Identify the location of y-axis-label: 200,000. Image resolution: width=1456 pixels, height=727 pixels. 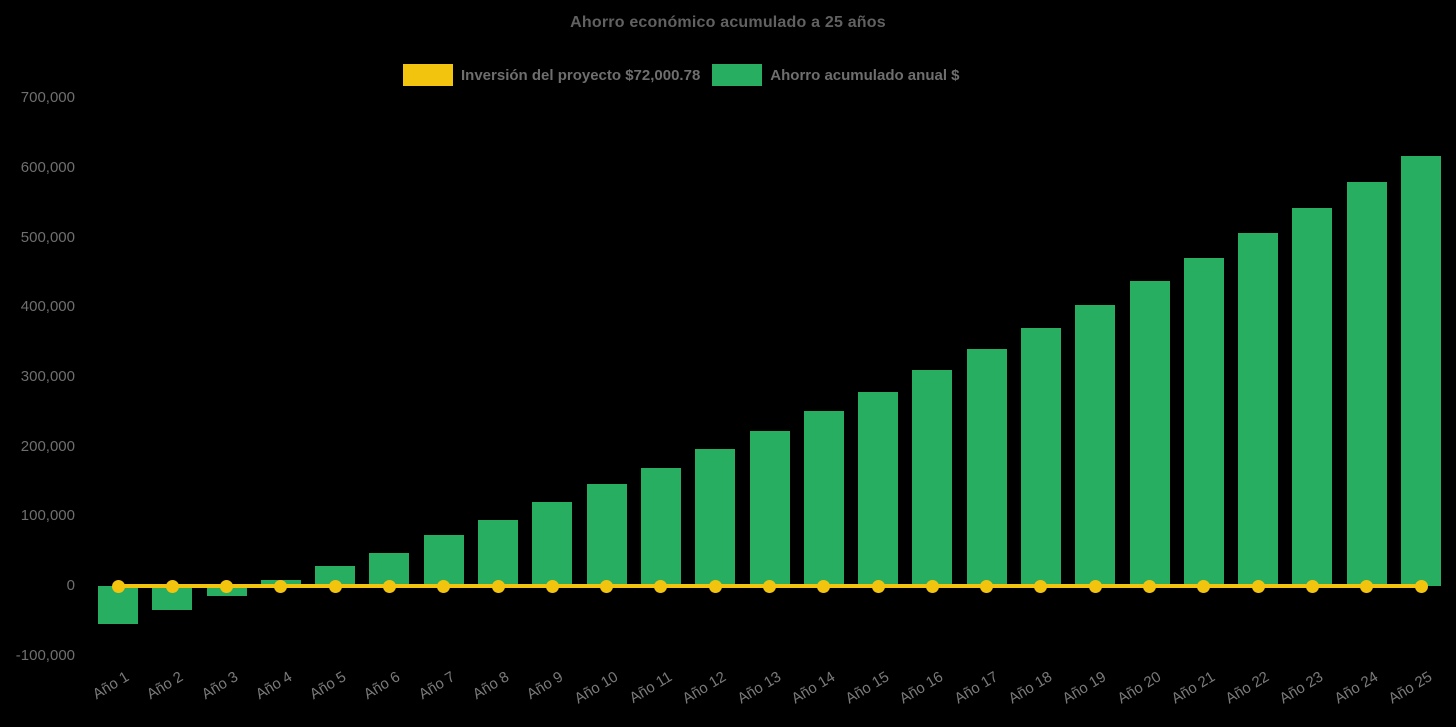
(47, 446).